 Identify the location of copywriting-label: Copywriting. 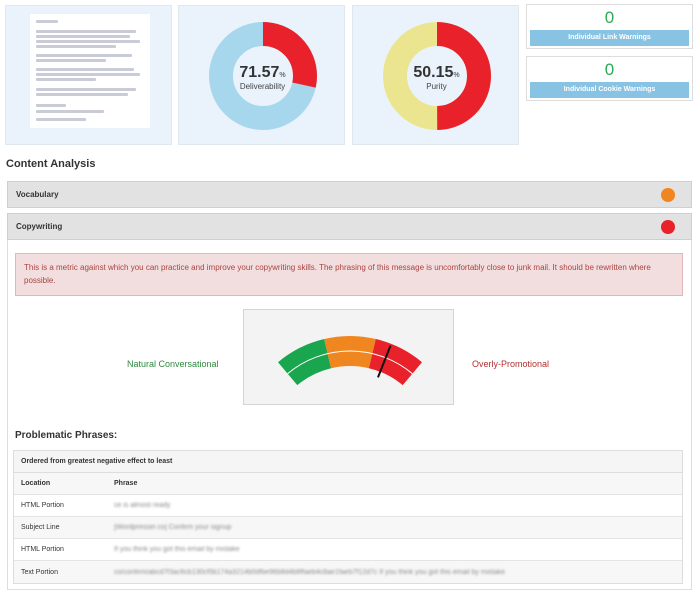
(39, 226).